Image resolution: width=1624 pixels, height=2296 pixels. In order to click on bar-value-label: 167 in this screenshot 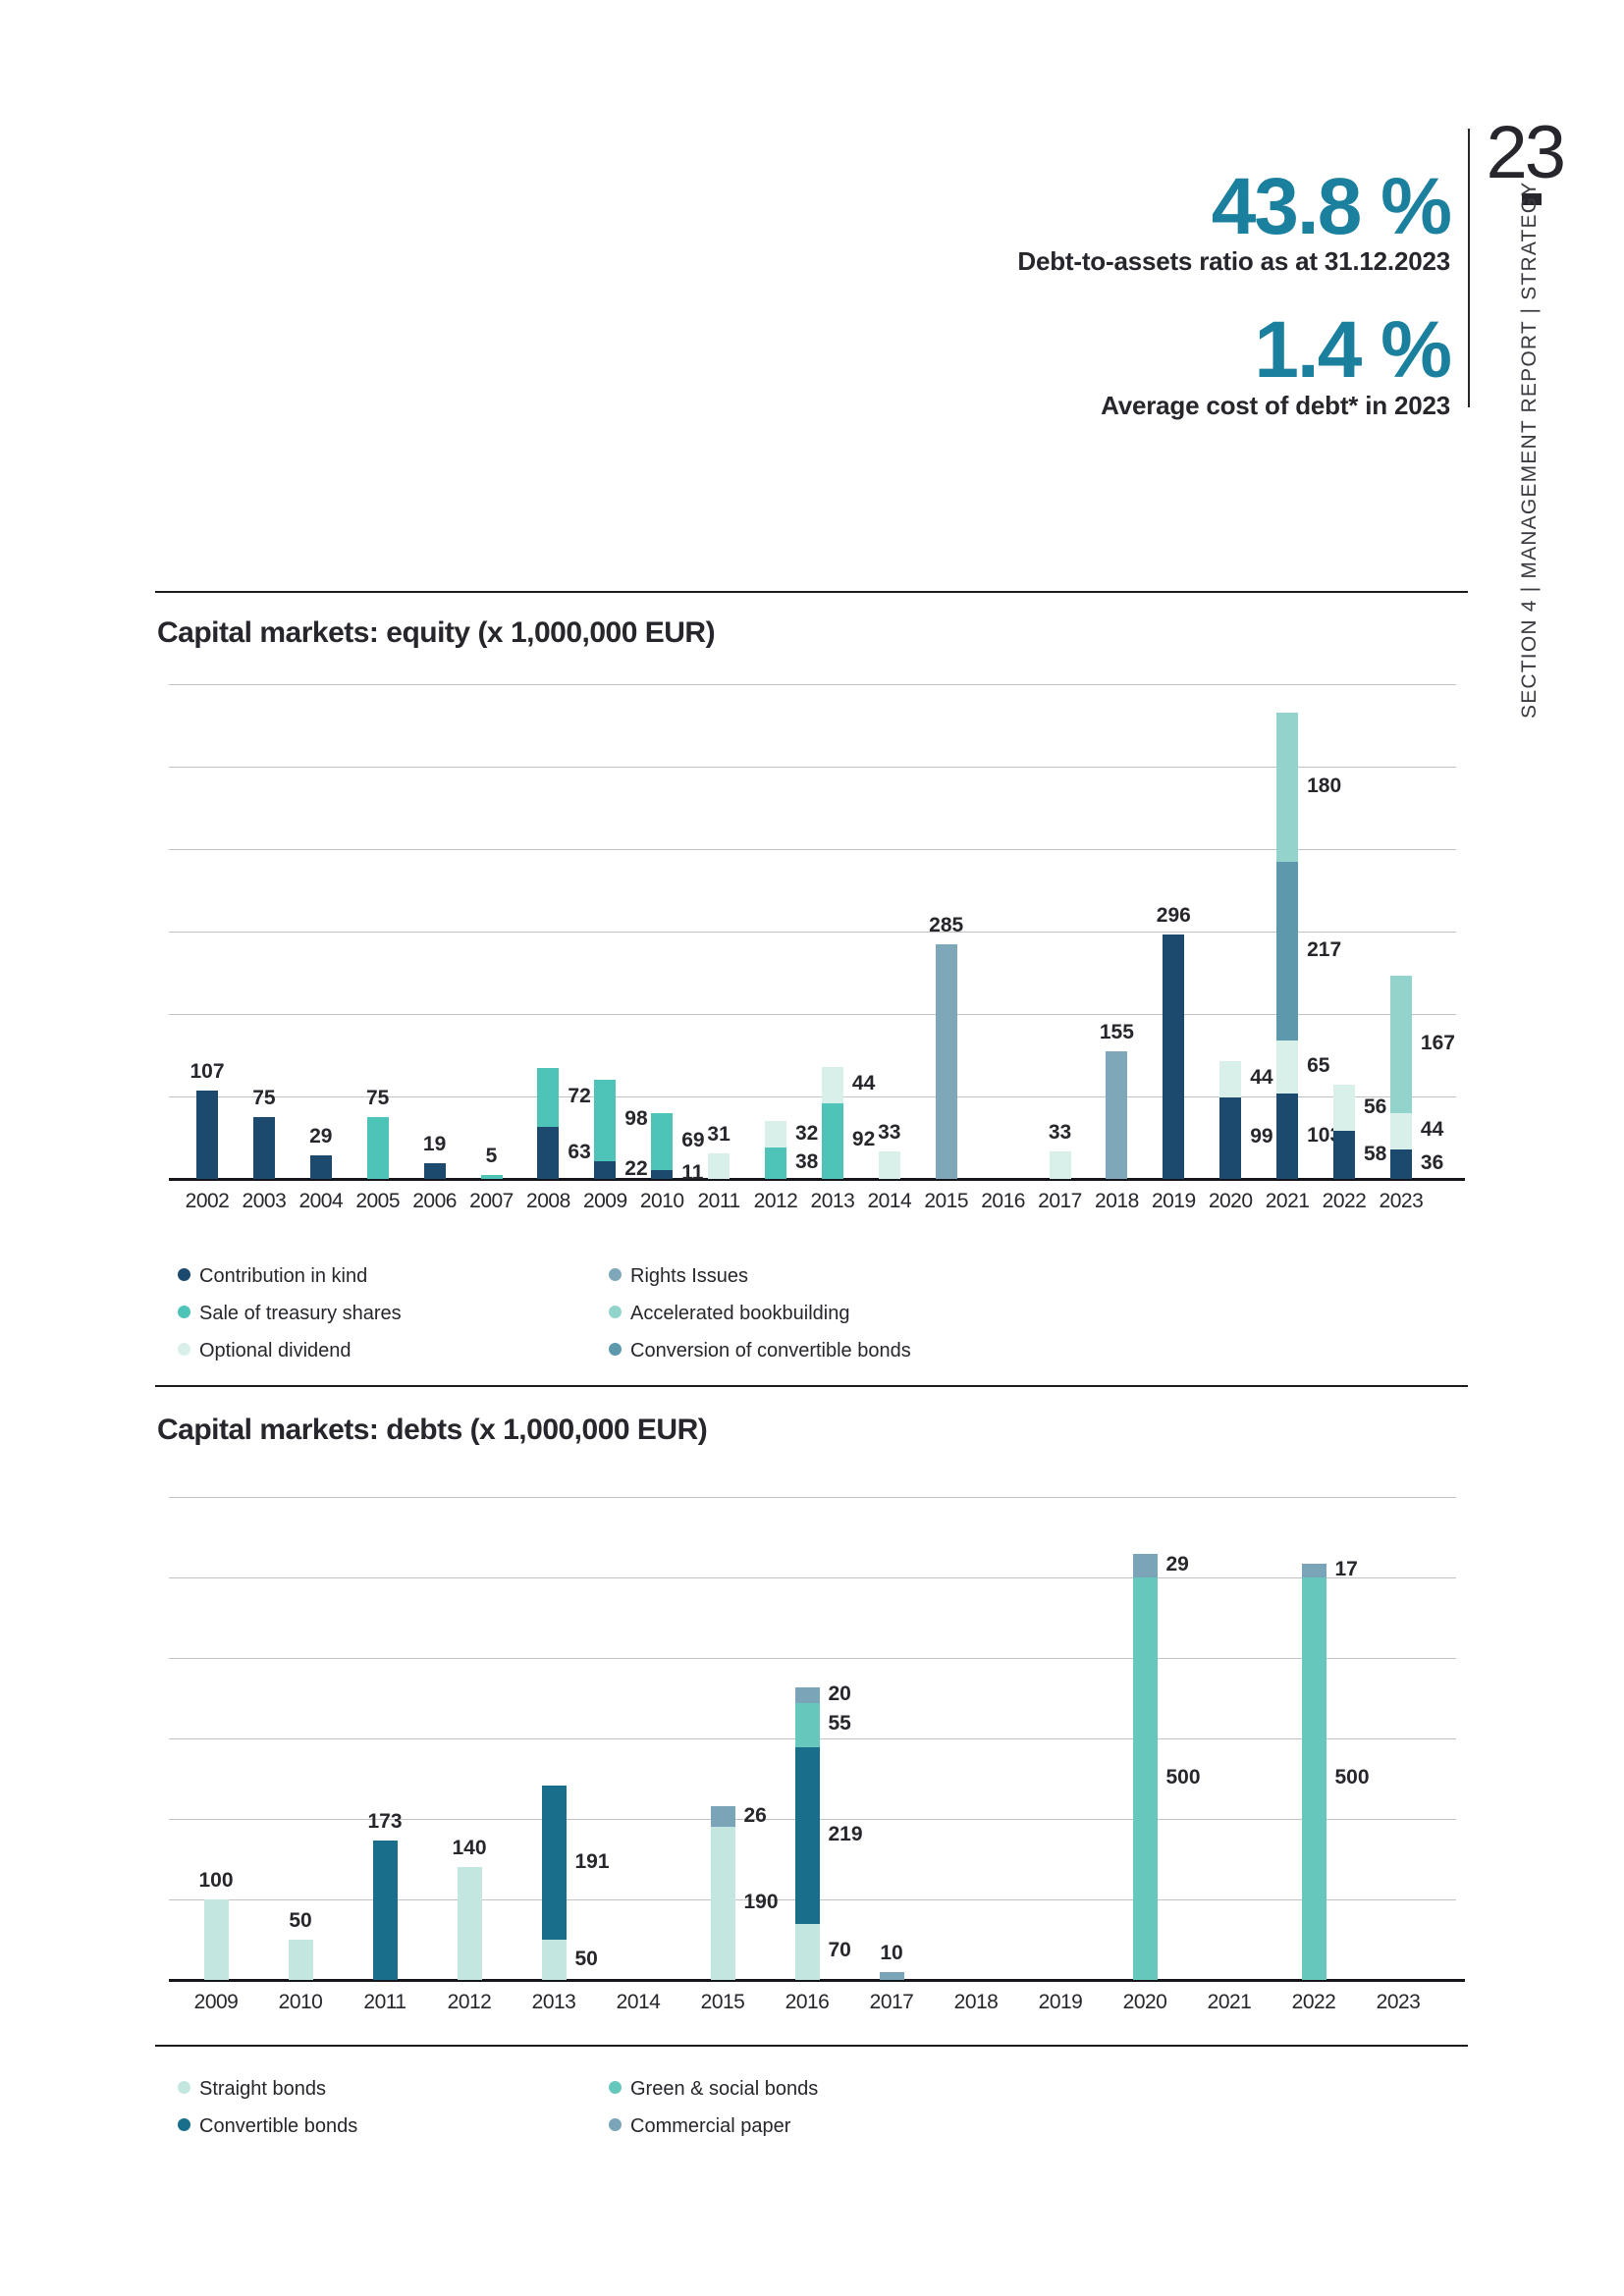, I will do `click(1437, 1043)`.